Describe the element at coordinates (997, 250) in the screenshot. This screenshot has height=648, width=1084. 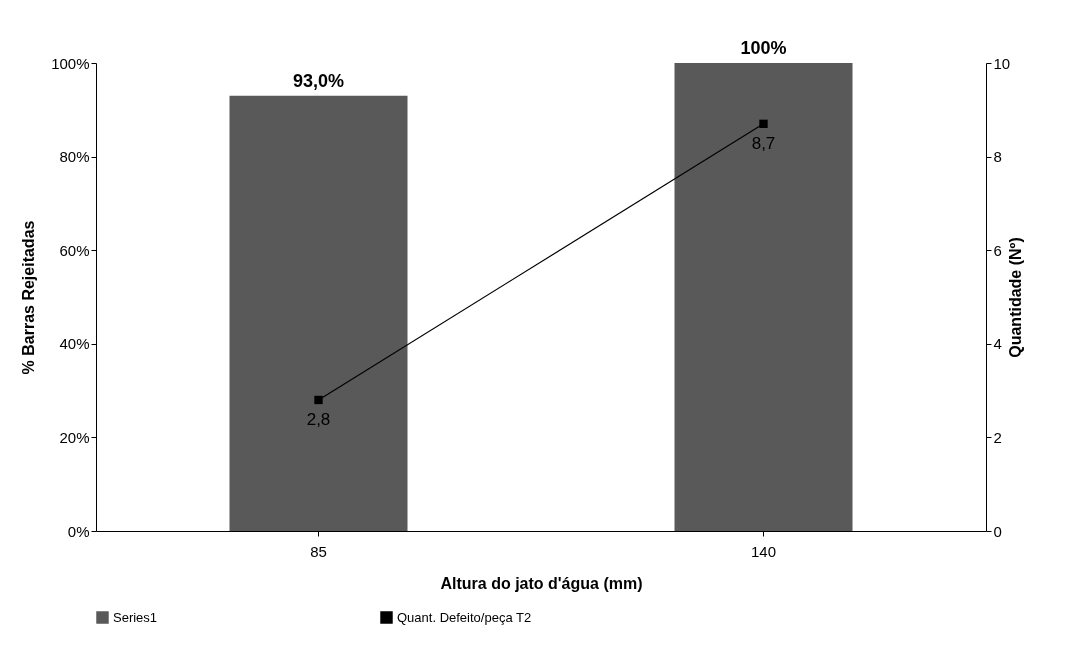
I see `y2-tick-label: 6` at that location.